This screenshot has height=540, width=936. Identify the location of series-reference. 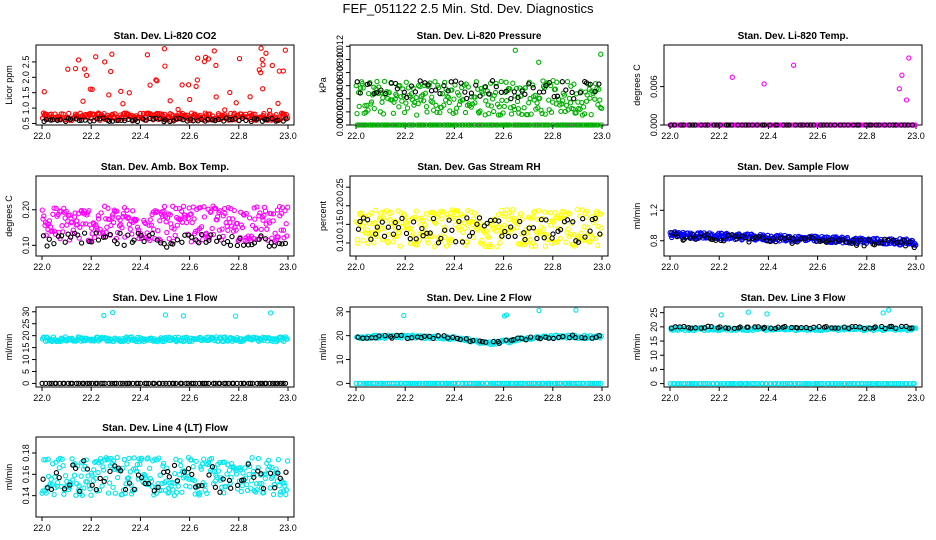
(793, 240).